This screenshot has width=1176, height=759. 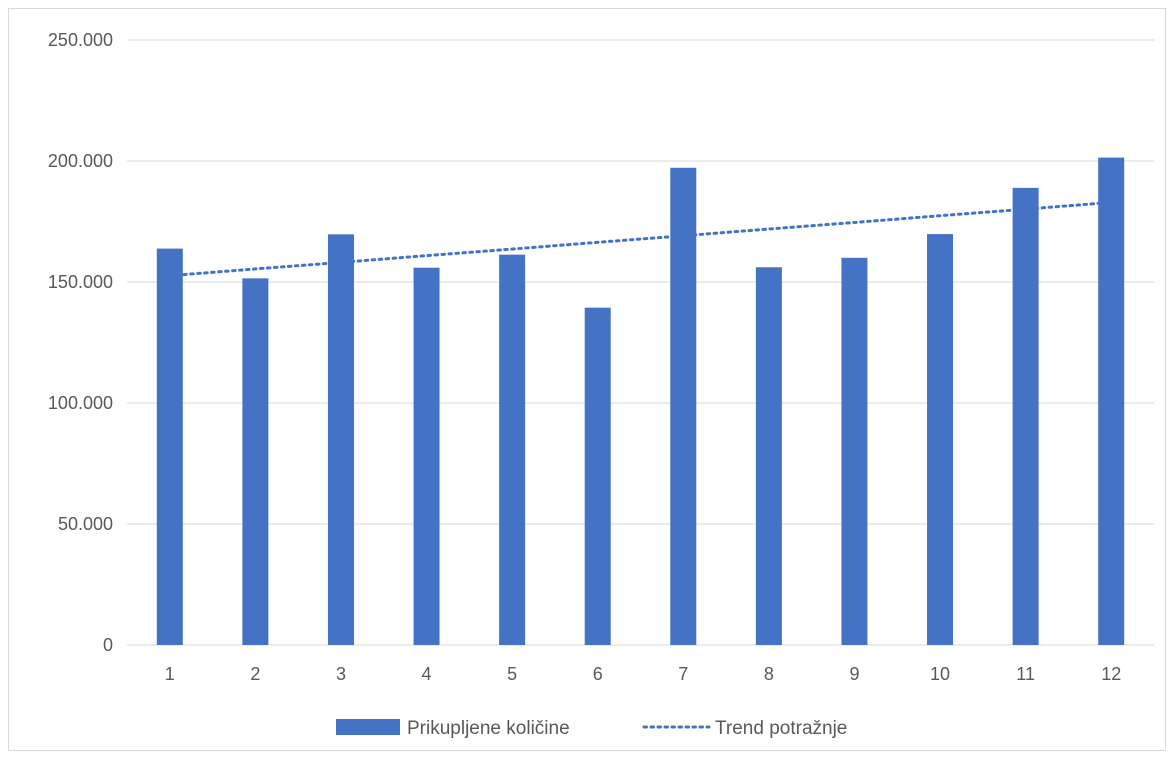 I want to click on trend-series, so click(x=640, y=239).